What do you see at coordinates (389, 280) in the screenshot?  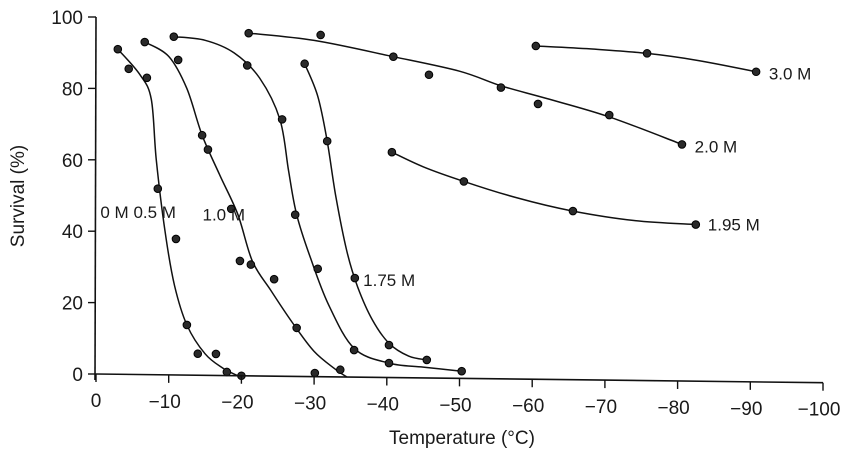 I see `series-label: 1.75 M` at bounding box center [389, 280].